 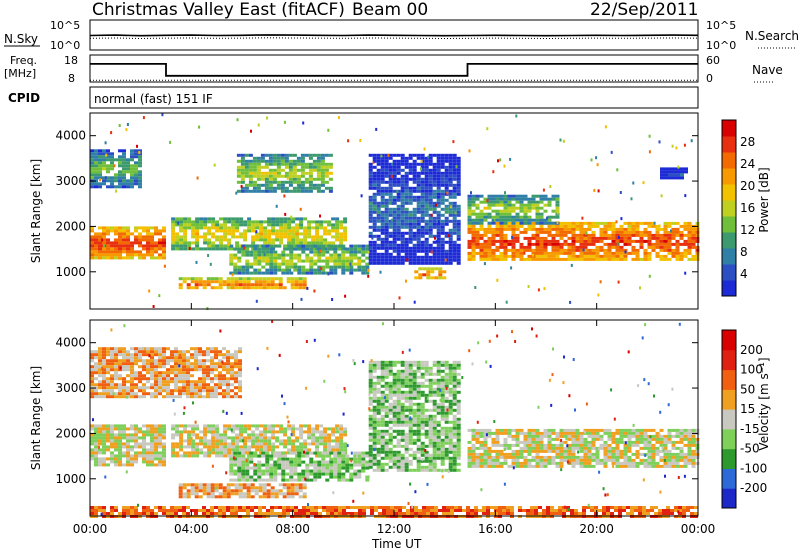 What do you see at coordinates (20, 73) in the screenshot?
I see `freq-left-unit: [MHz]` at bounding box center [20, 73].